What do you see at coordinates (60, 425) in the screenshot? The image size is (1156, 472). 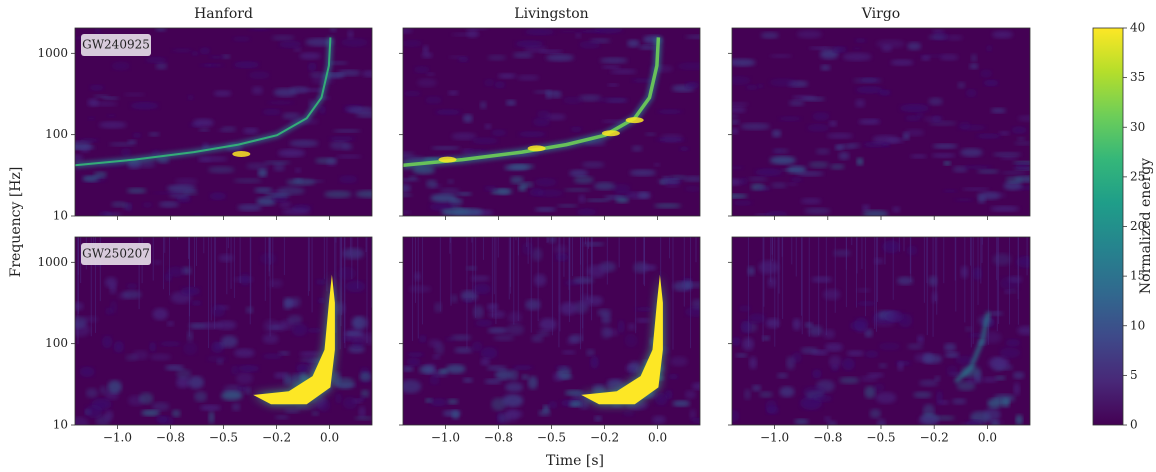 I see `y-tick-label: 10` at bounding box center [60, 425].